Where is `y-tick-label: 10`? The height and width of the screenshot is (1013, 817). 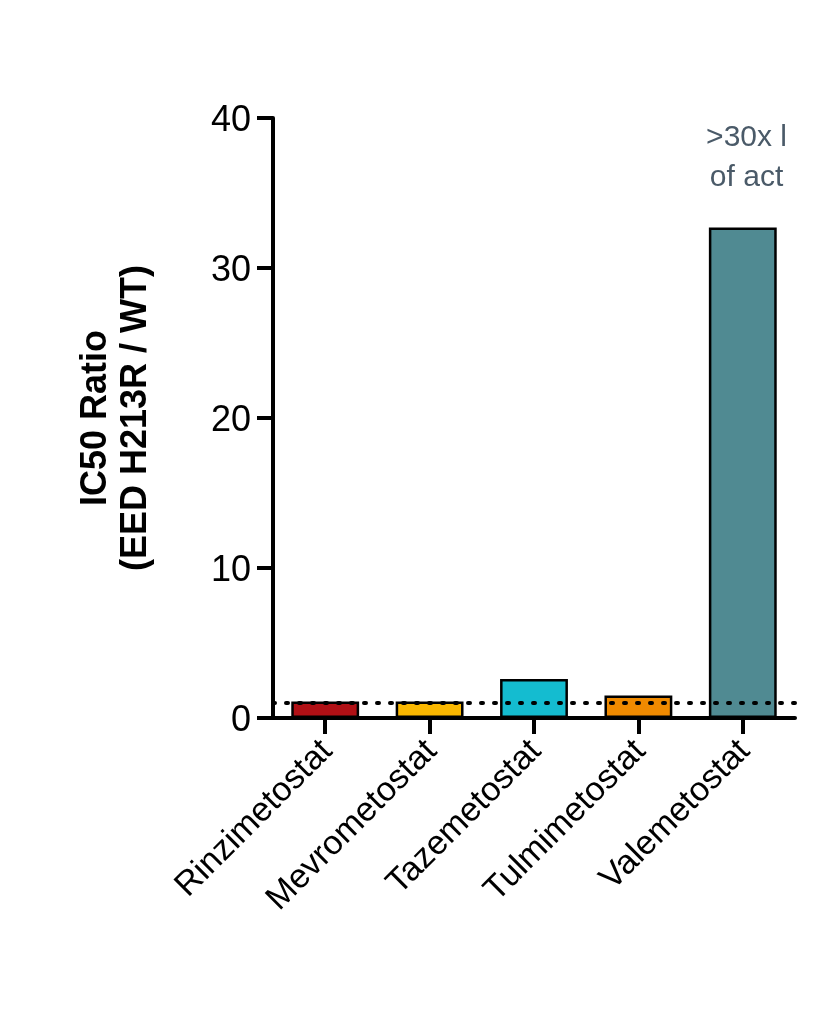
y-tick-label: 10 is located at coordinates (230, 568).